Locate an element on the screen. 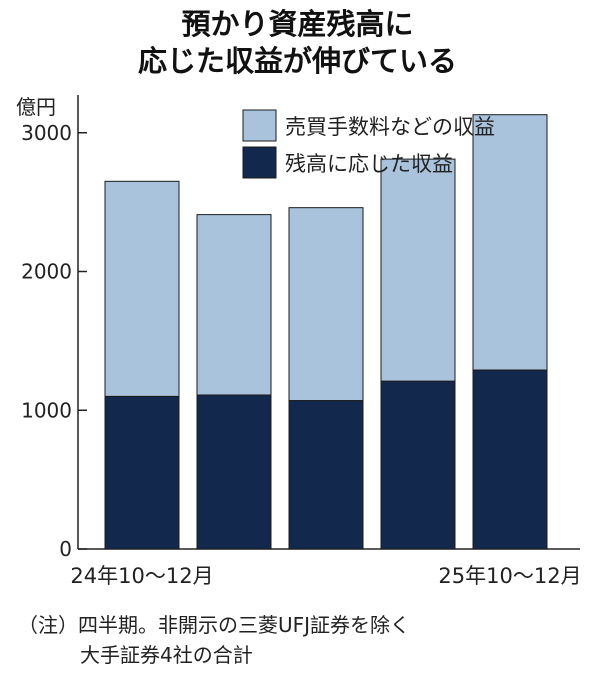  chart-title: 預かり資産残高に 応じた収益が伸びている is located at coordinates (297, 43).